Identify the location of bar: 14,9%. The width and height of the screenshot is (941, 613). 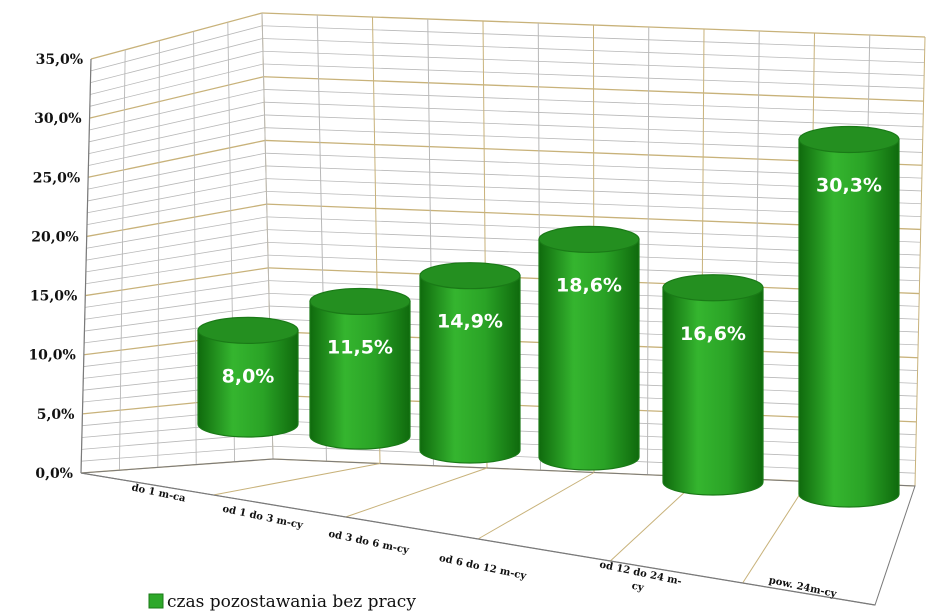
(470, 363).